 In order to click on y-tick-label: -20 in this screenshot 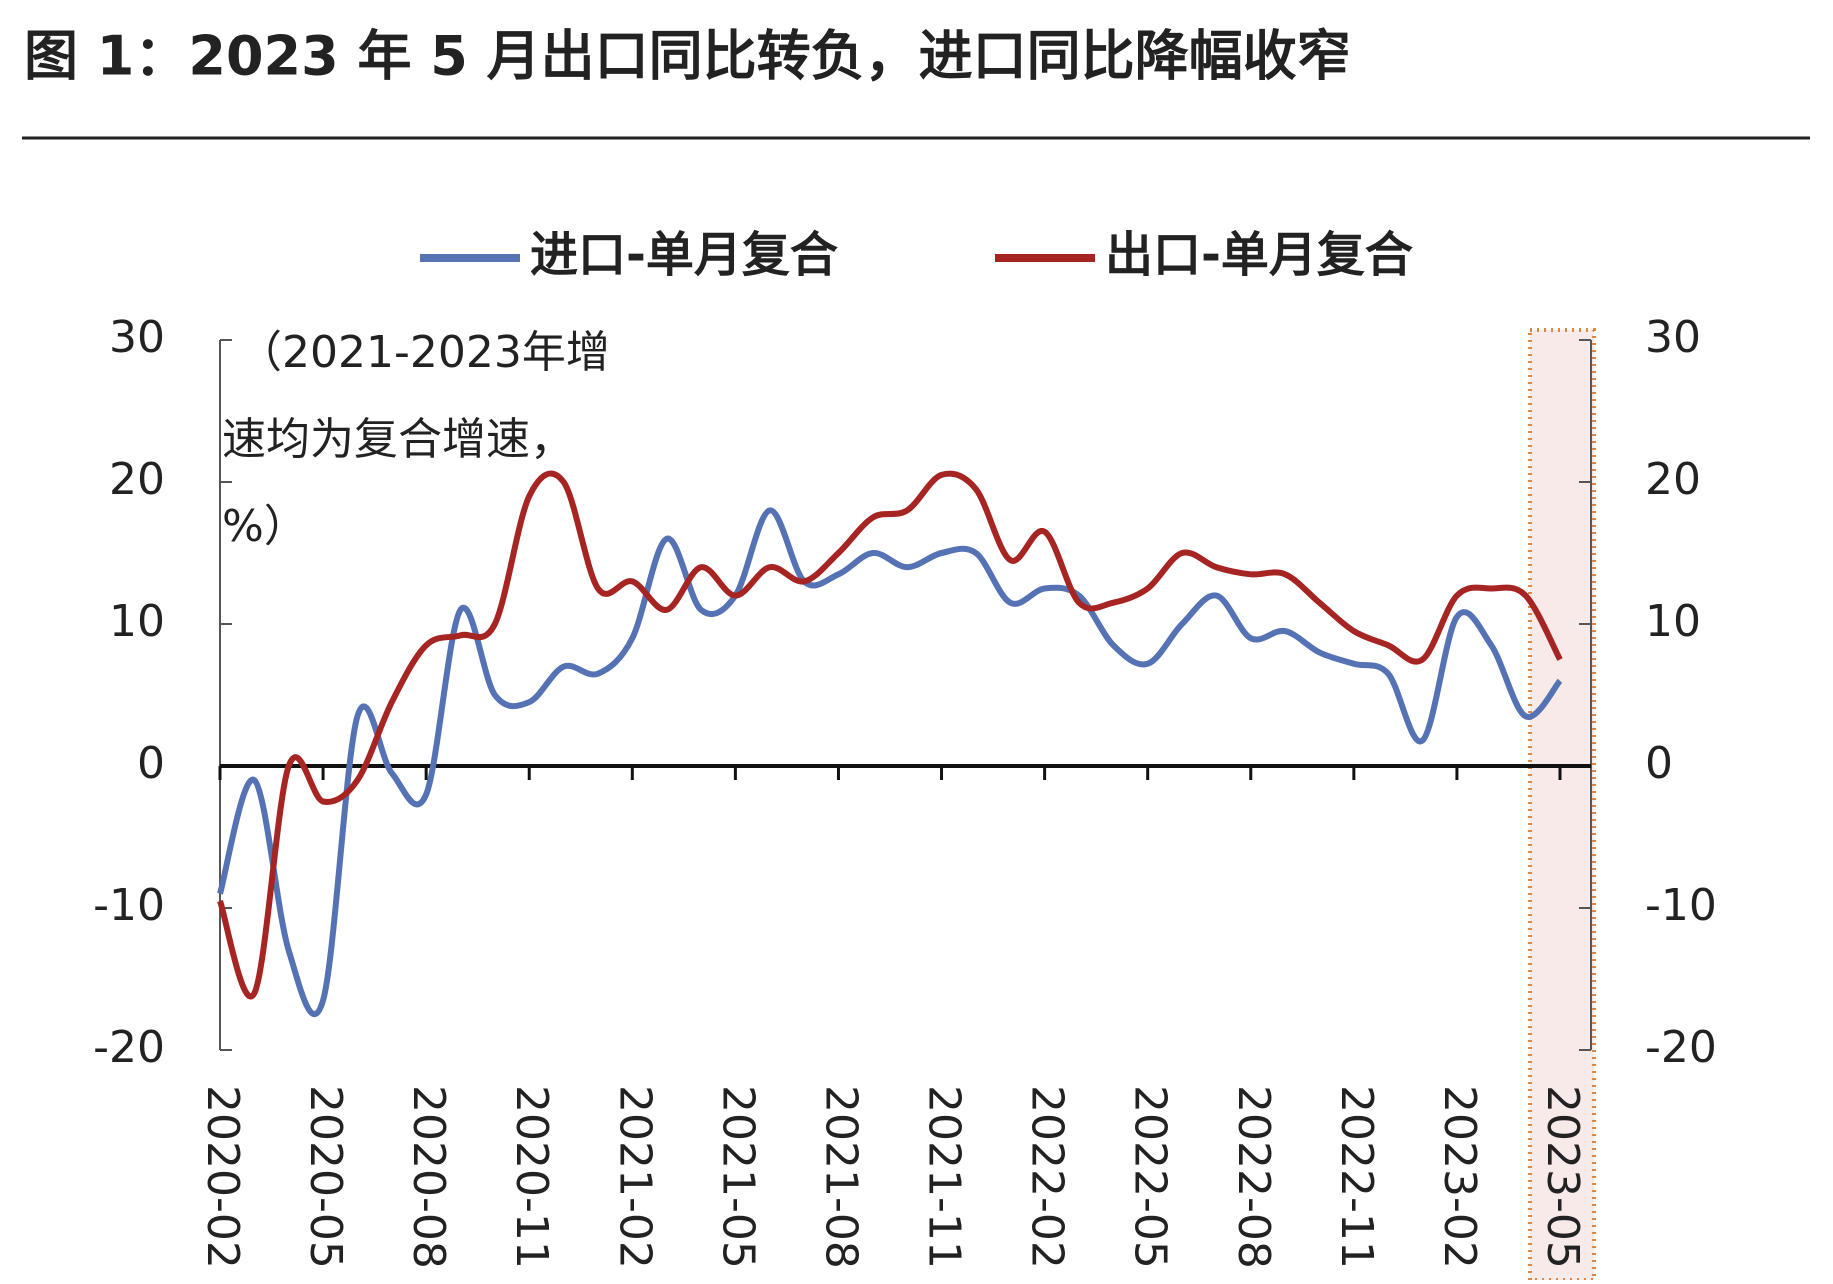, I will do `click(129, 1047)`.